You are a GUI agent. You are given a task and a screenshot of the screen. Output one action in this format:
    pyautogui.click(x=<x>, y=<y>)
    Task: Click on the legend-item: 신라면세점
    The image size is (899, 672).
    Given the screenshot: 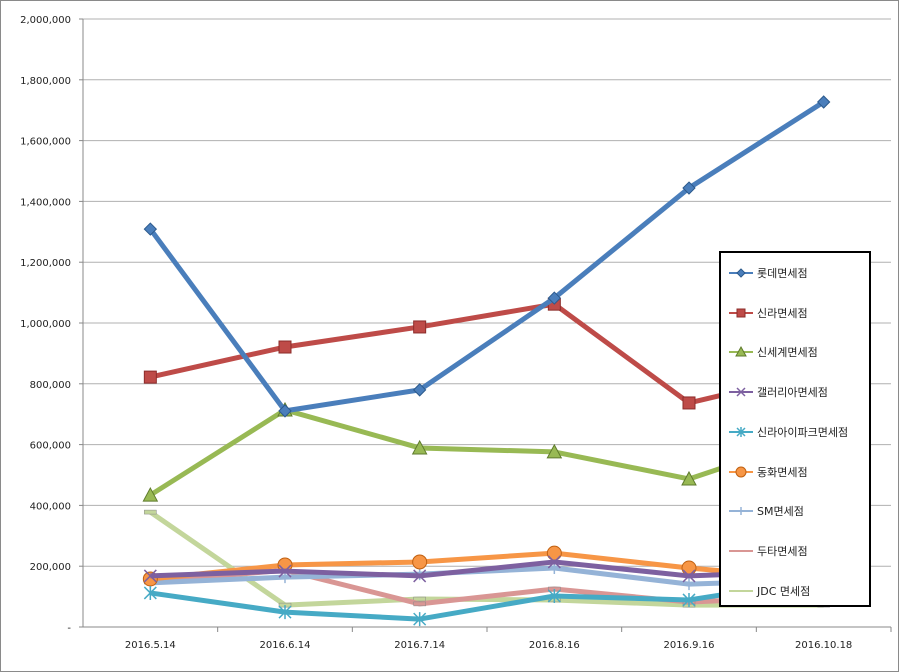 What is the action you would take?
    pyautogui.click(x=768, y=313)
    